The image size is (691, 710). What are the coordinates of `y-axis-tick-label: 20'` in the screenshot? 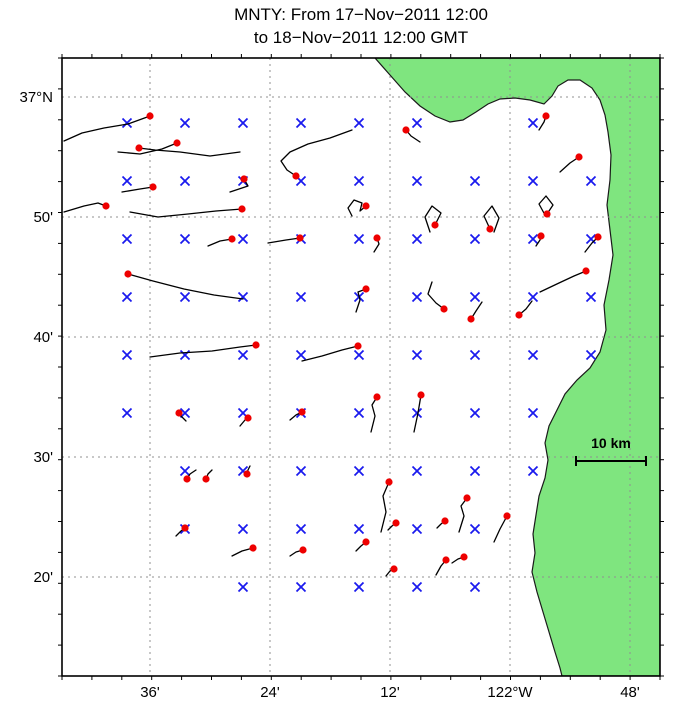 It's located at (43, 577).